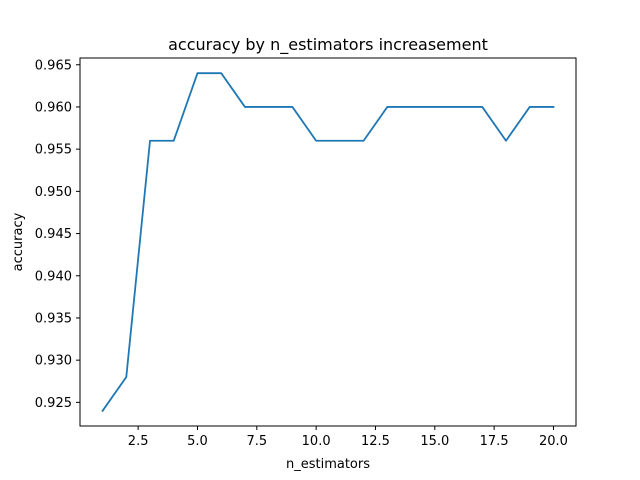 This screenshot has height=480, width=640. I want to click on y-tick-label: 0.935, so click(53, 318).